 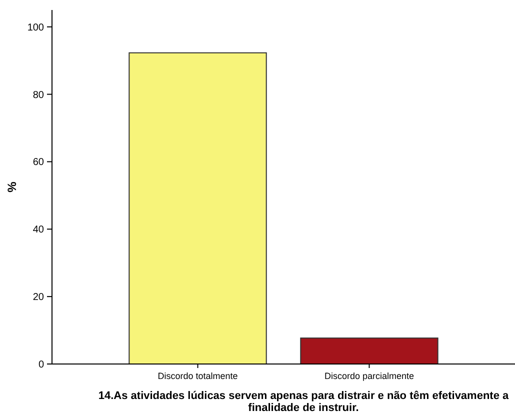 I want to click on y-tick-label: 0, so click(x=41, y=365).